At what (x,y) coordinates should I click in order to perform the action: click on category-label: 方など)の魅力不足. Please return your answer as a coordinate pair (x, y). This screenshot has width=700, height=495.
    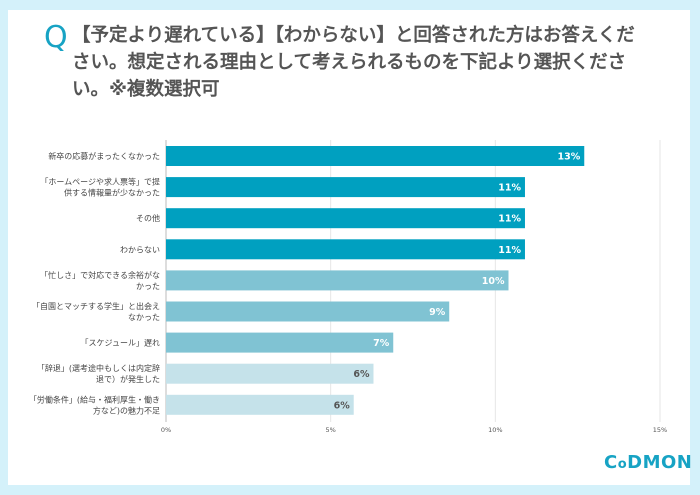
    Looking at the image, I should click on (126, 410).